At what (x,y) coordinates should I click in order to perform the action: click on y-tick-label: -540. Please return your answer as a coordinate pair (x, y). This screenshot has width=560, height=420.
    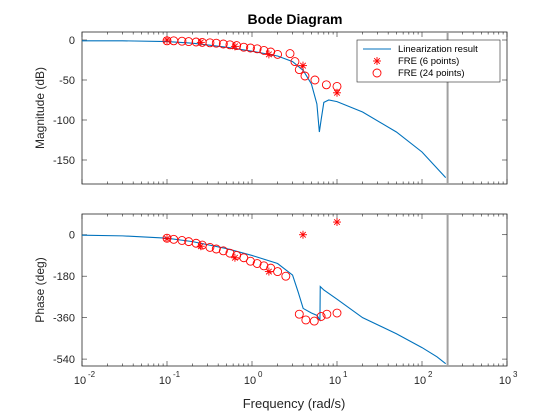
    Looking at the image, I should click on (64, 360).